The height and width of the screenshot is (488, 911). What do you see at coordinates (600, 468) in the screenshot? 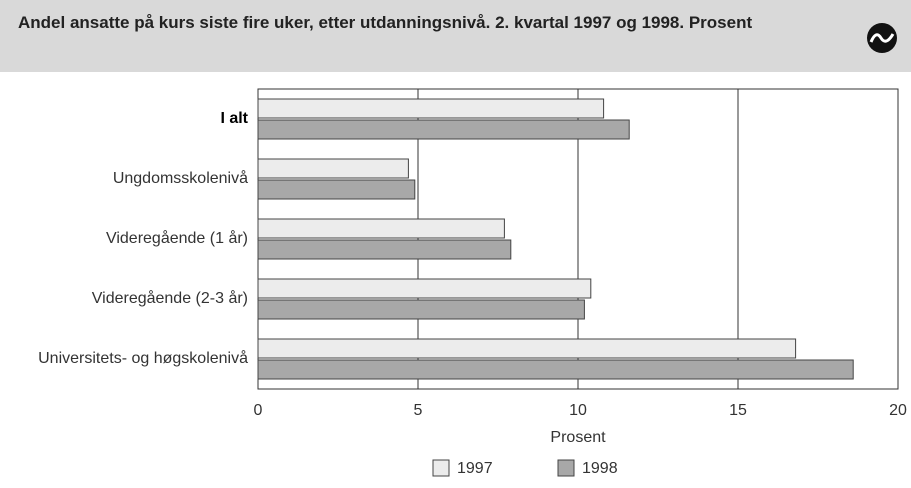
I see `legend-label: 1998` at bounding box center [600, 468].